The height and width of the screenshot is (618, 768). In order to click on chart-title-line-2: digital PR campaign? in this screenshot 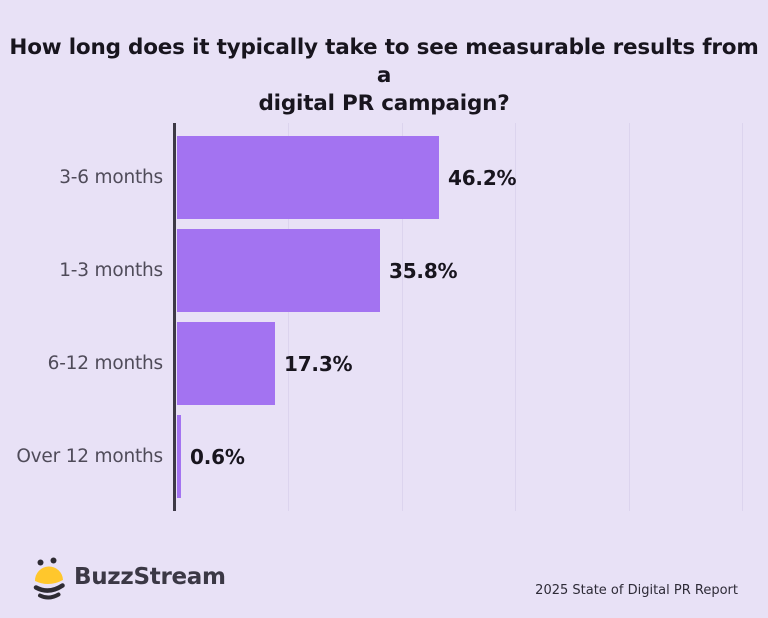, I will do `click(384, 103)`.